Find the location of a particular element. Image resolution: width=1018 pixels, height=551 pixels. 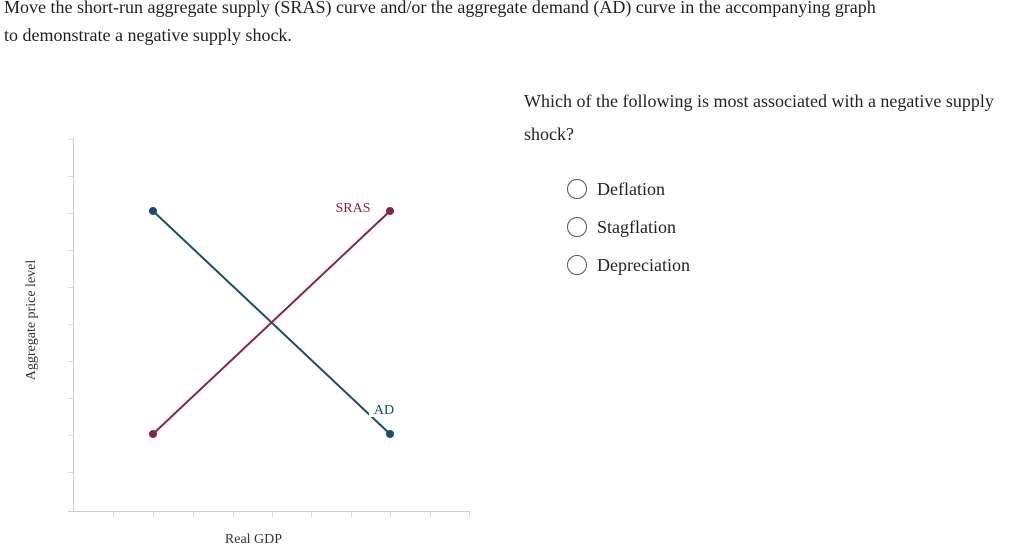

y-axis-ticks is located at coordinates (70, 306).